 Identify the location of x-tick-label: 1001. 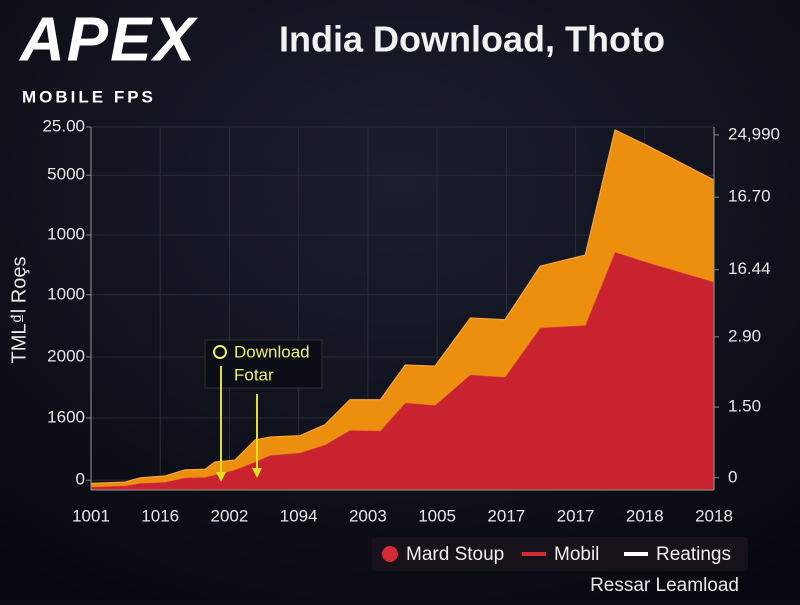
(91, 515).